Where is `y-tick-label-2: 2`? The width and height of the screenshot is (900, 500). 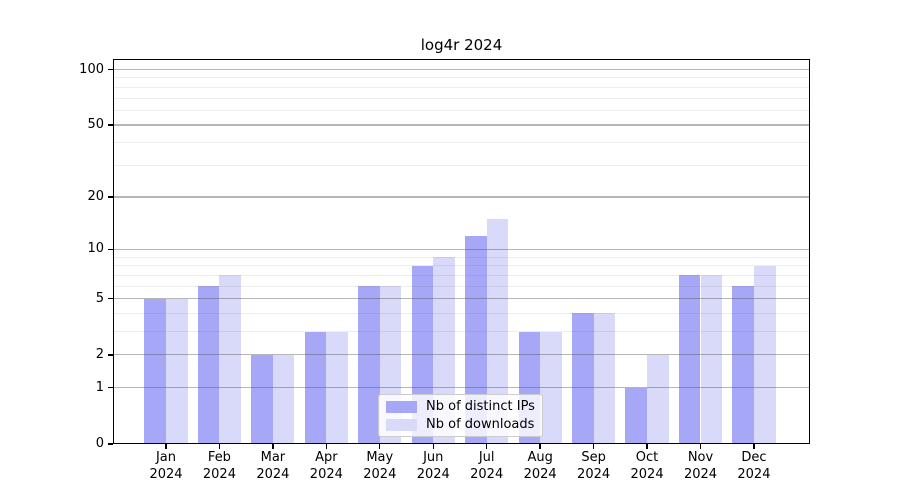 y-tick-label-2: 2 is located at coordinates (99, 354).